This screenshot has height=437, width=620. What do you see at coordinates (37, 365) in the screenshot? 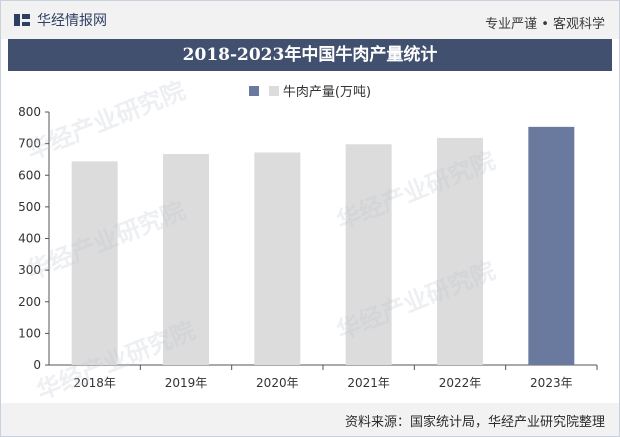
I see `y-tick-label: 0` at bounding box center [37, 365].